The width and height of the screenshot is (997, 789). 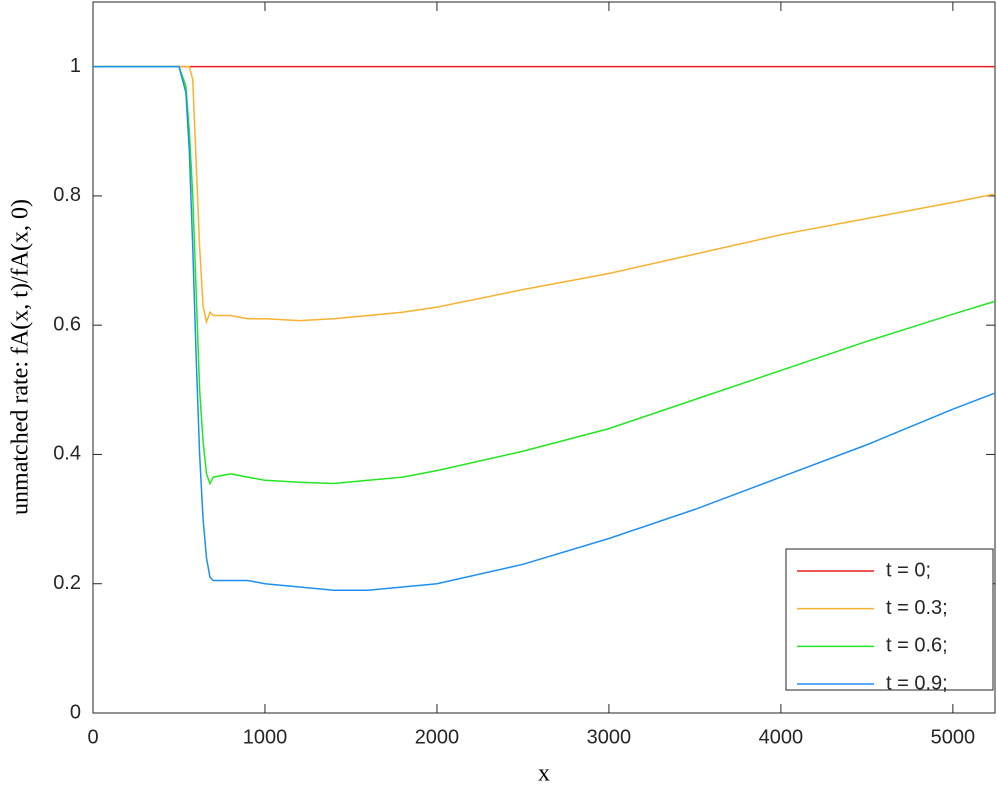 I want to click on x-tick-label: 1000, so click(x=265, y=737).